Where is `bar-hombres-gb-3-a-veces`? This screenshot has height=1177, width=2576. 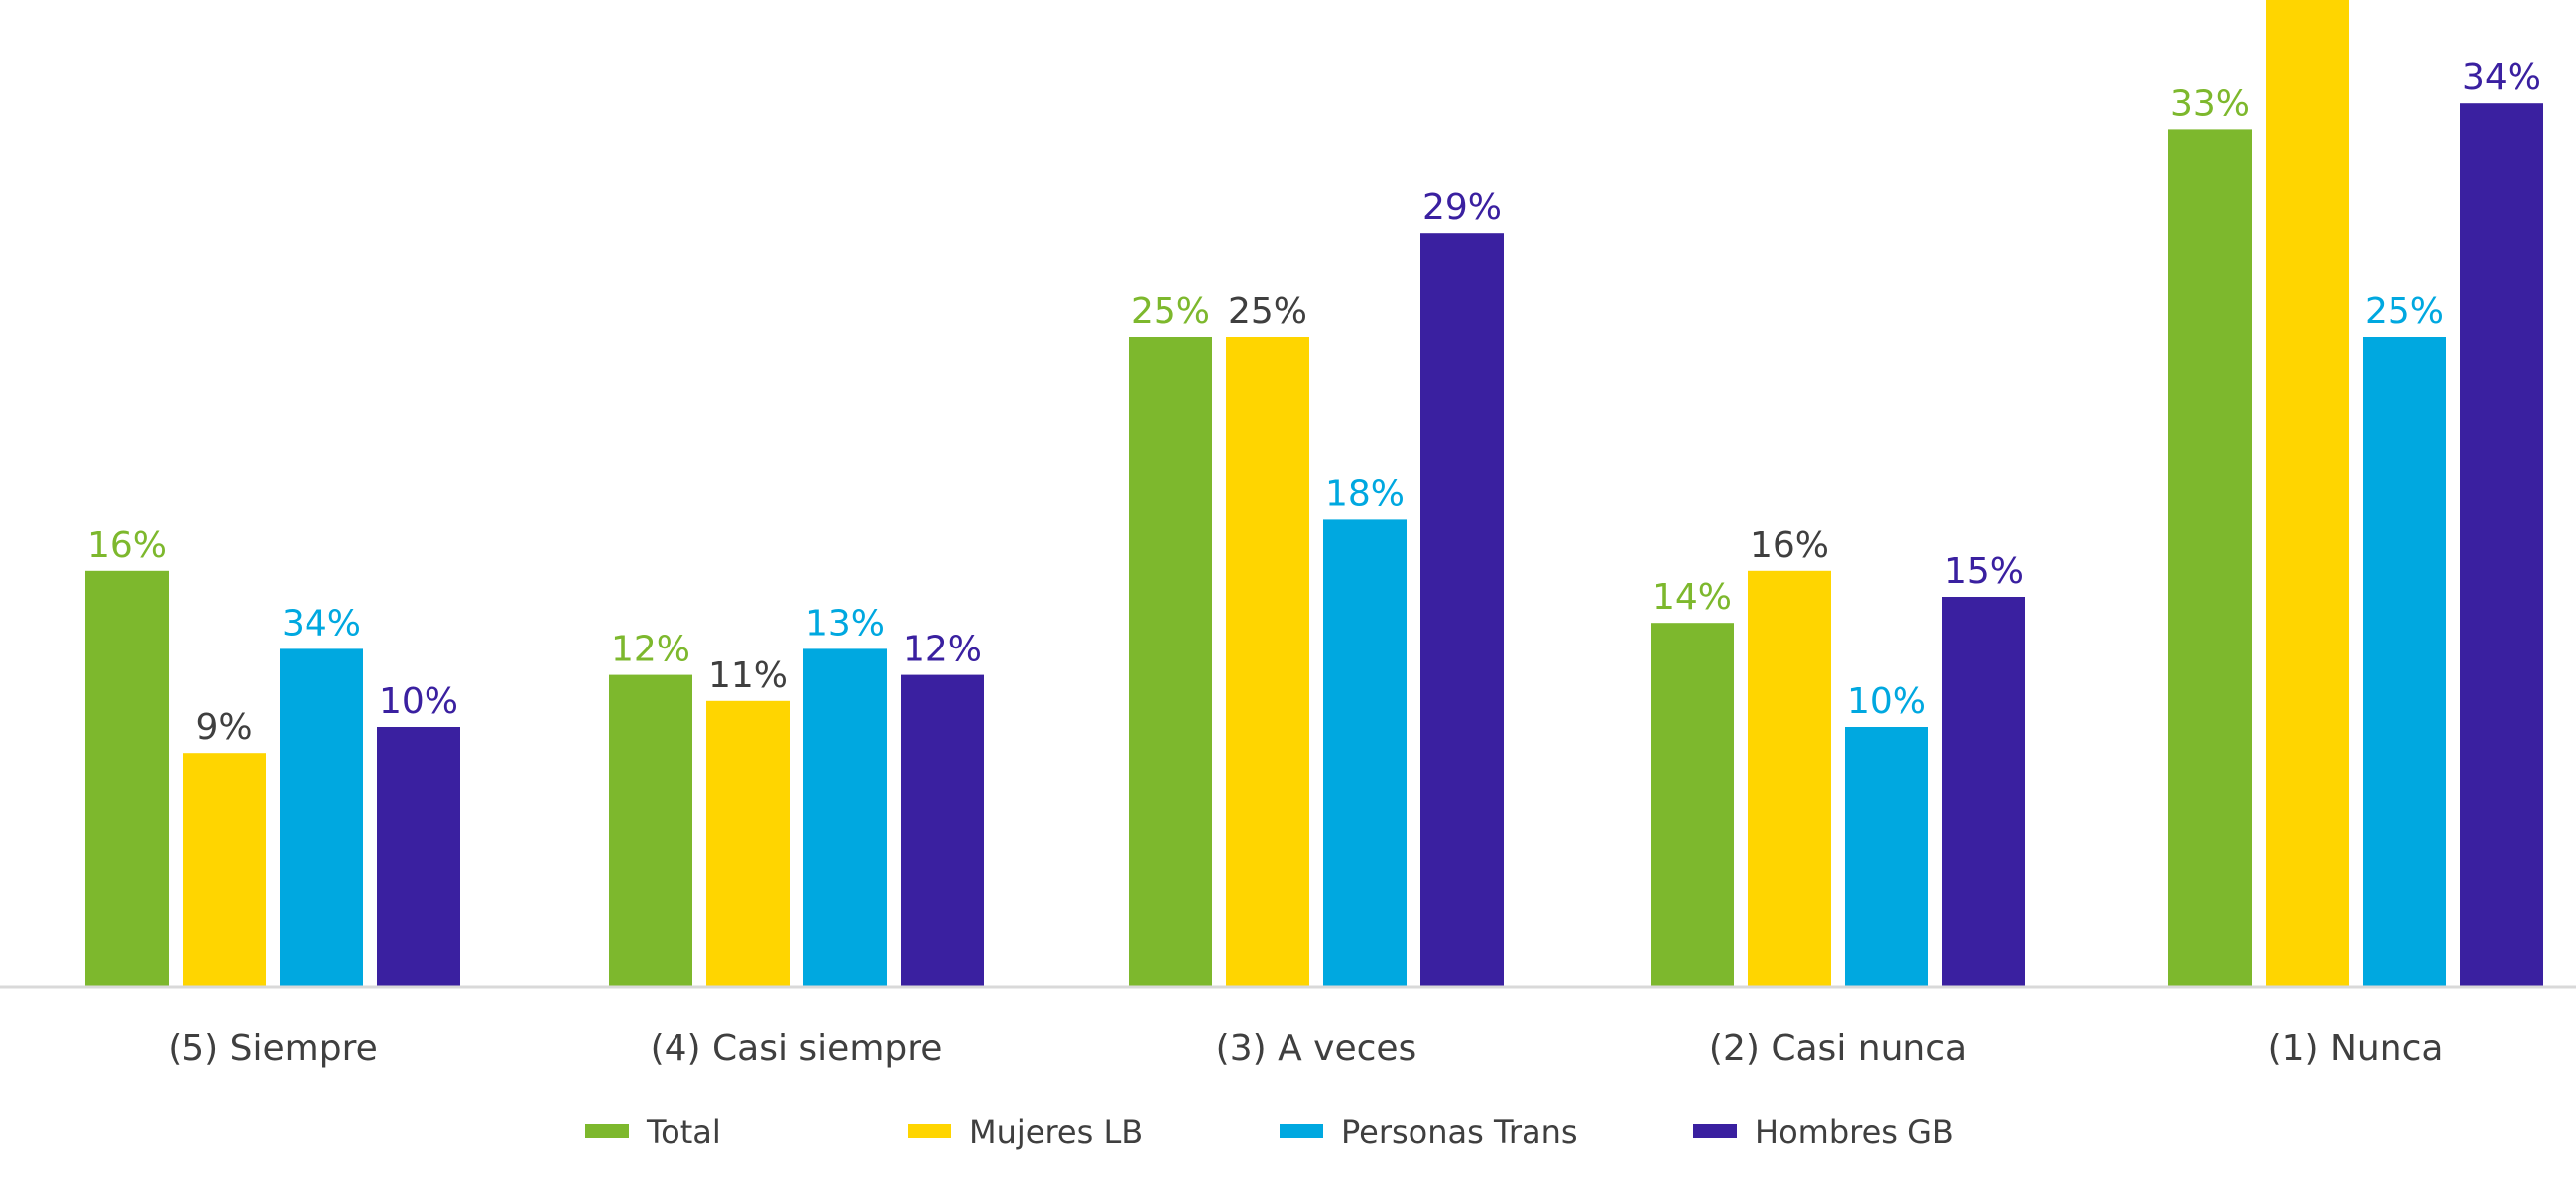 bar-hombres-gb-3-a-veces is located at coordinates (1462, 610).